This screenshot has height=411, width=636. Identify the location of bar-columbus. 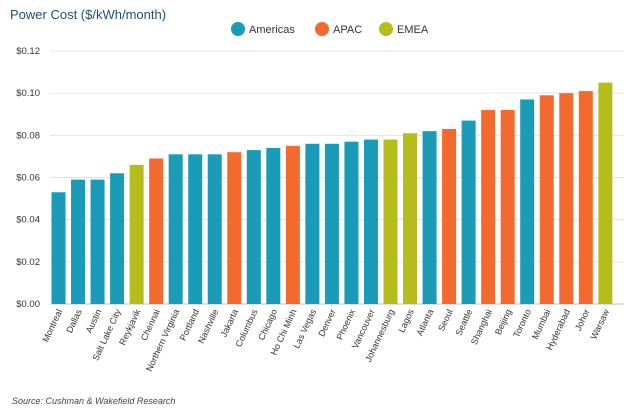
(253, 227).